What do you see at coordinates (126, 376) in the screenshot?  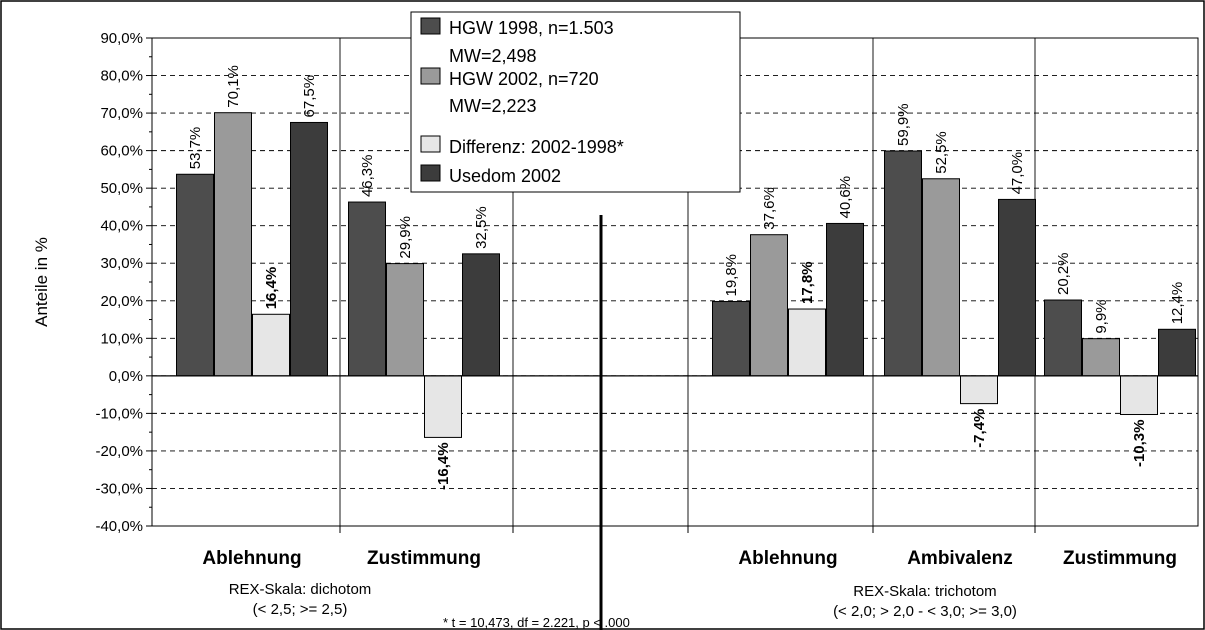 I see `y-tick-label: 0,0%` at bounding box center [126, 376].